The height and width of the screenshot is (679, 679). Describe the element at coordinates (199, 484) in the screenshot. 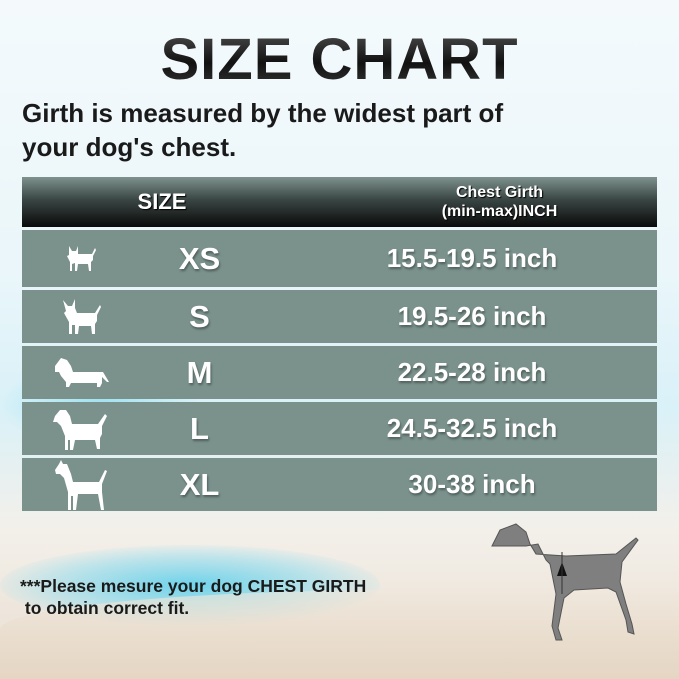

I see `size-label: XL` at that location.